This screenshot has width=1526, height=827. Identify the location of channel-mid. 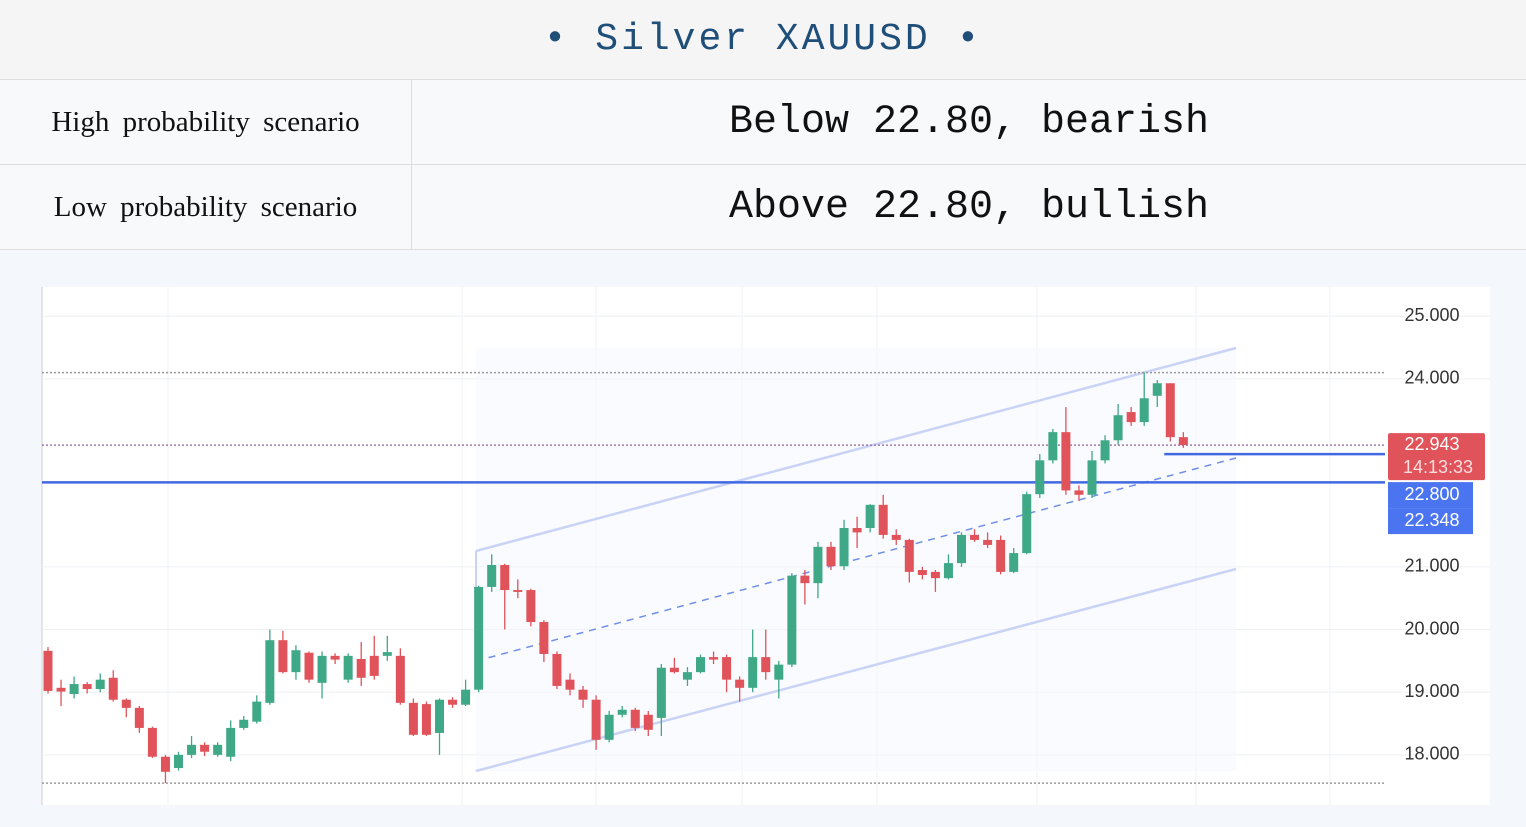
(856, 559).